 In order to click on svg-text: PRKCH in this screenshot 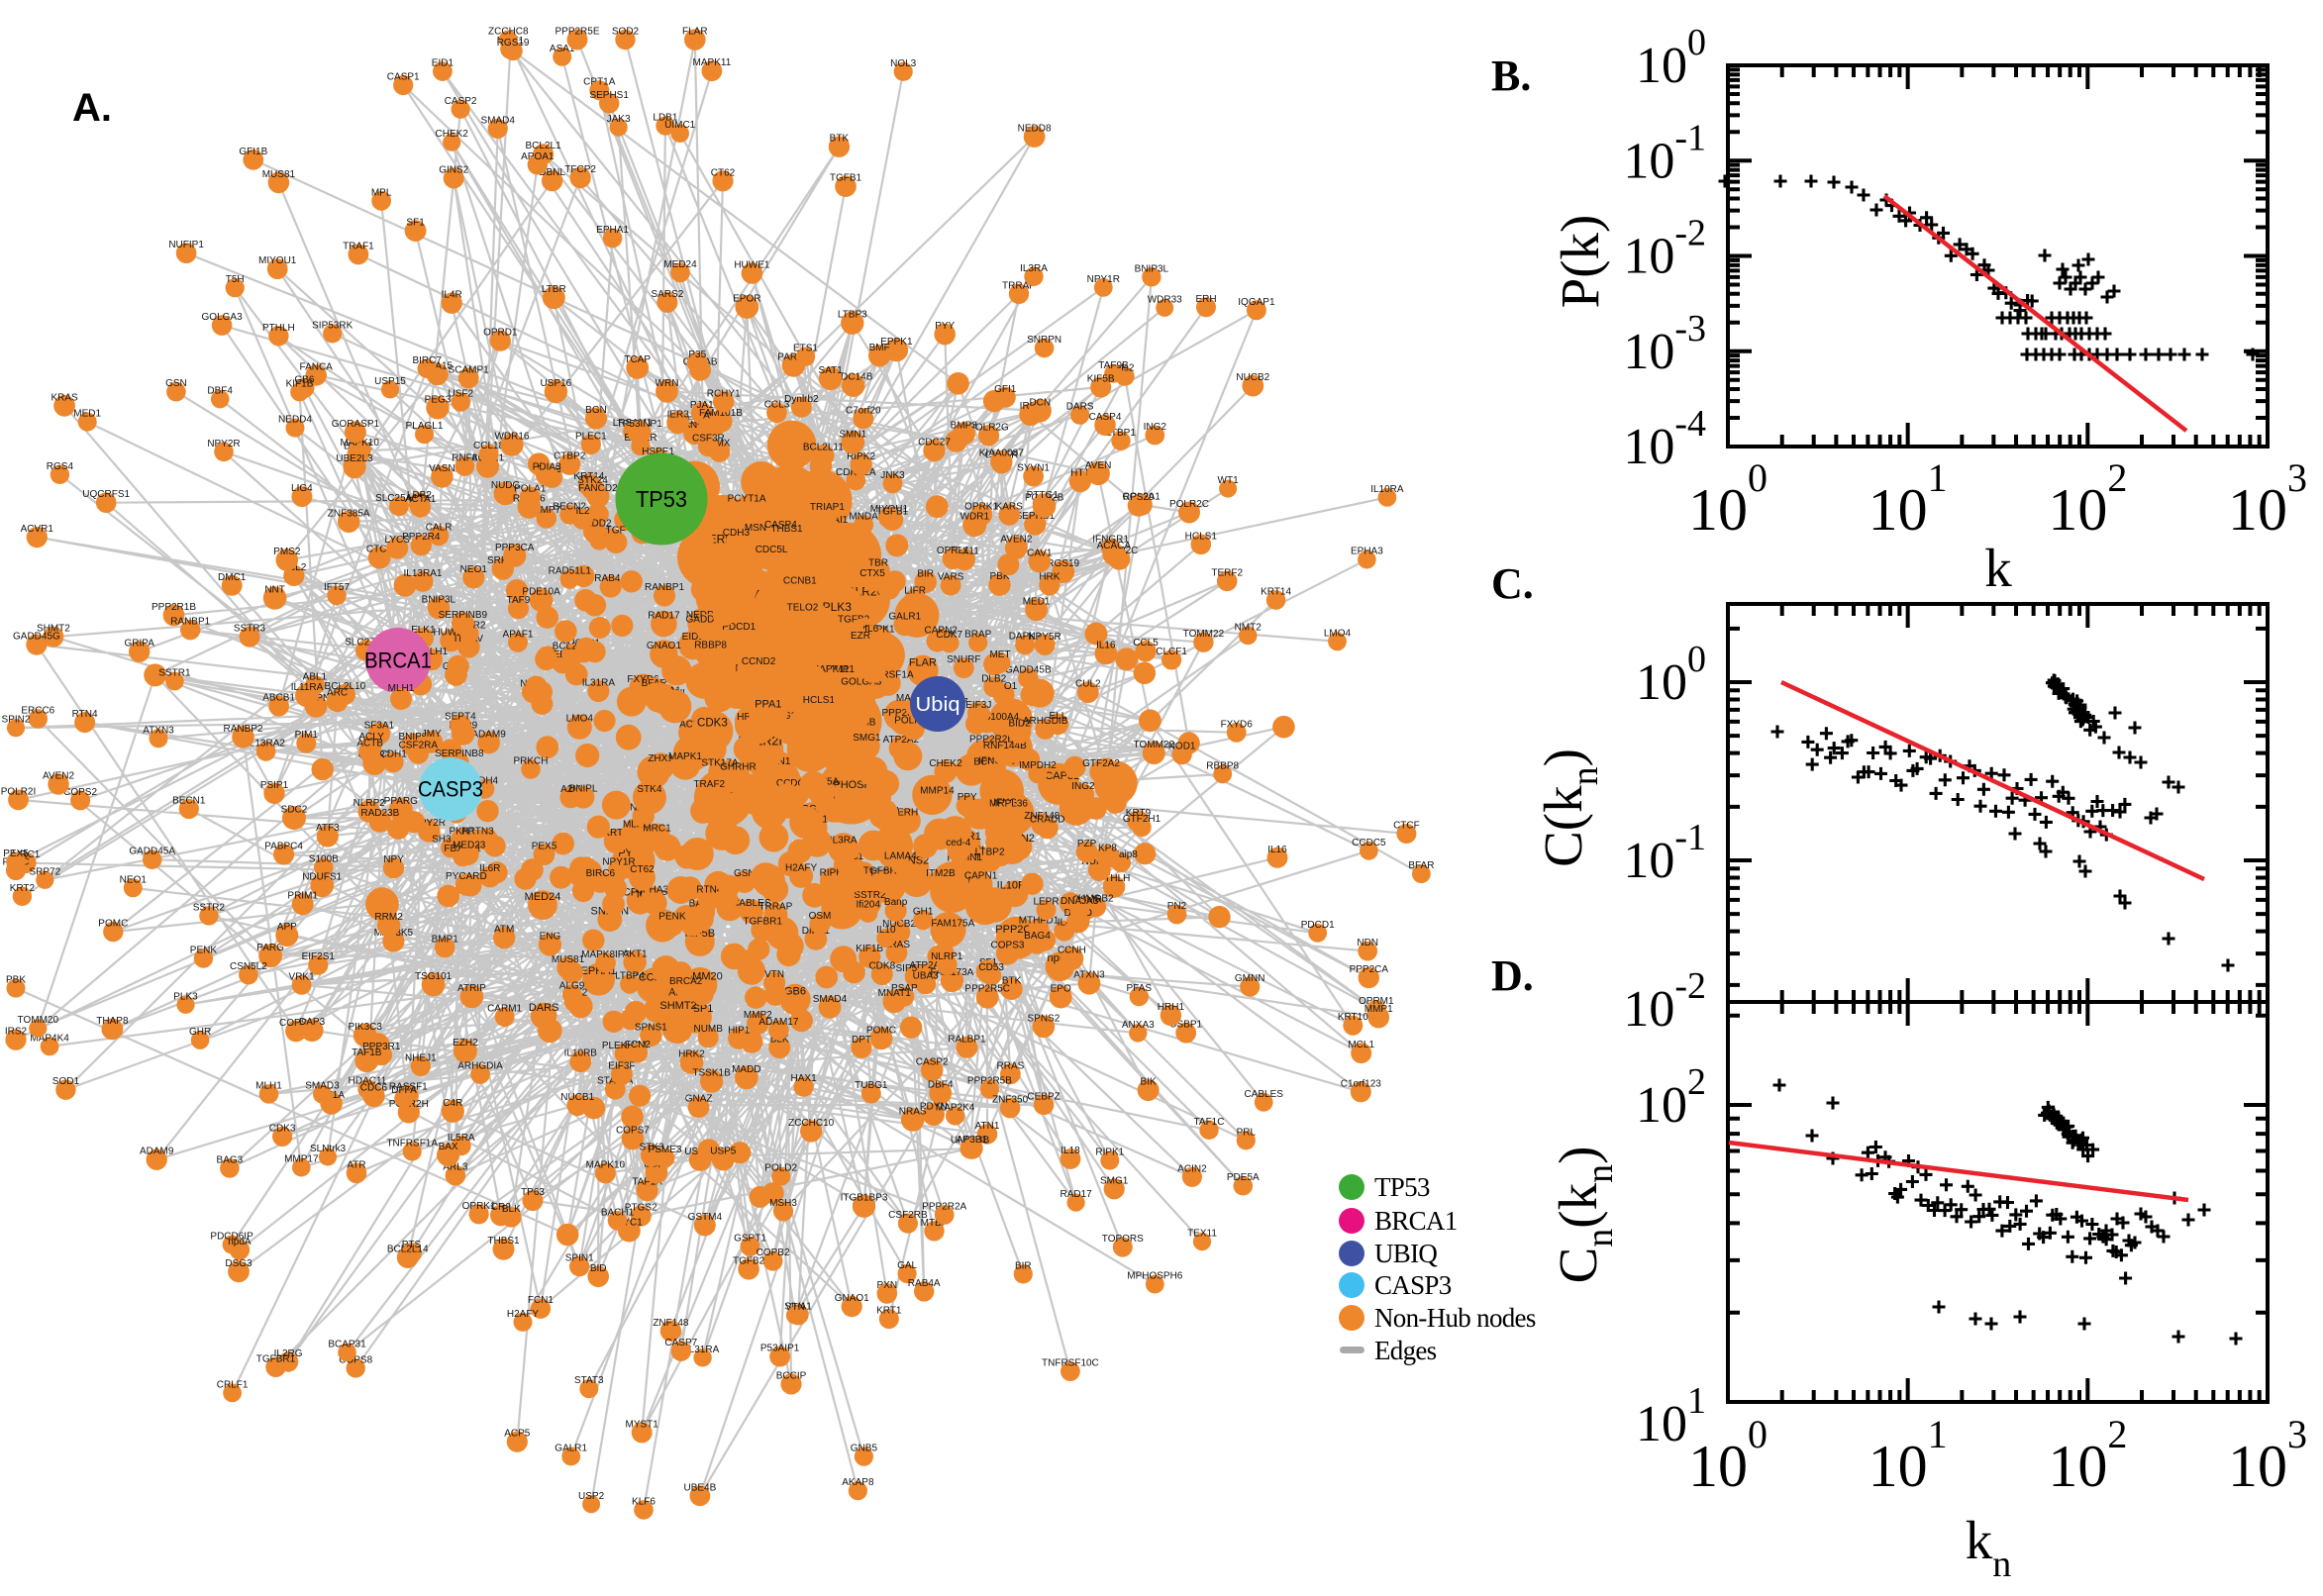, I will do `click(530, 760)`.